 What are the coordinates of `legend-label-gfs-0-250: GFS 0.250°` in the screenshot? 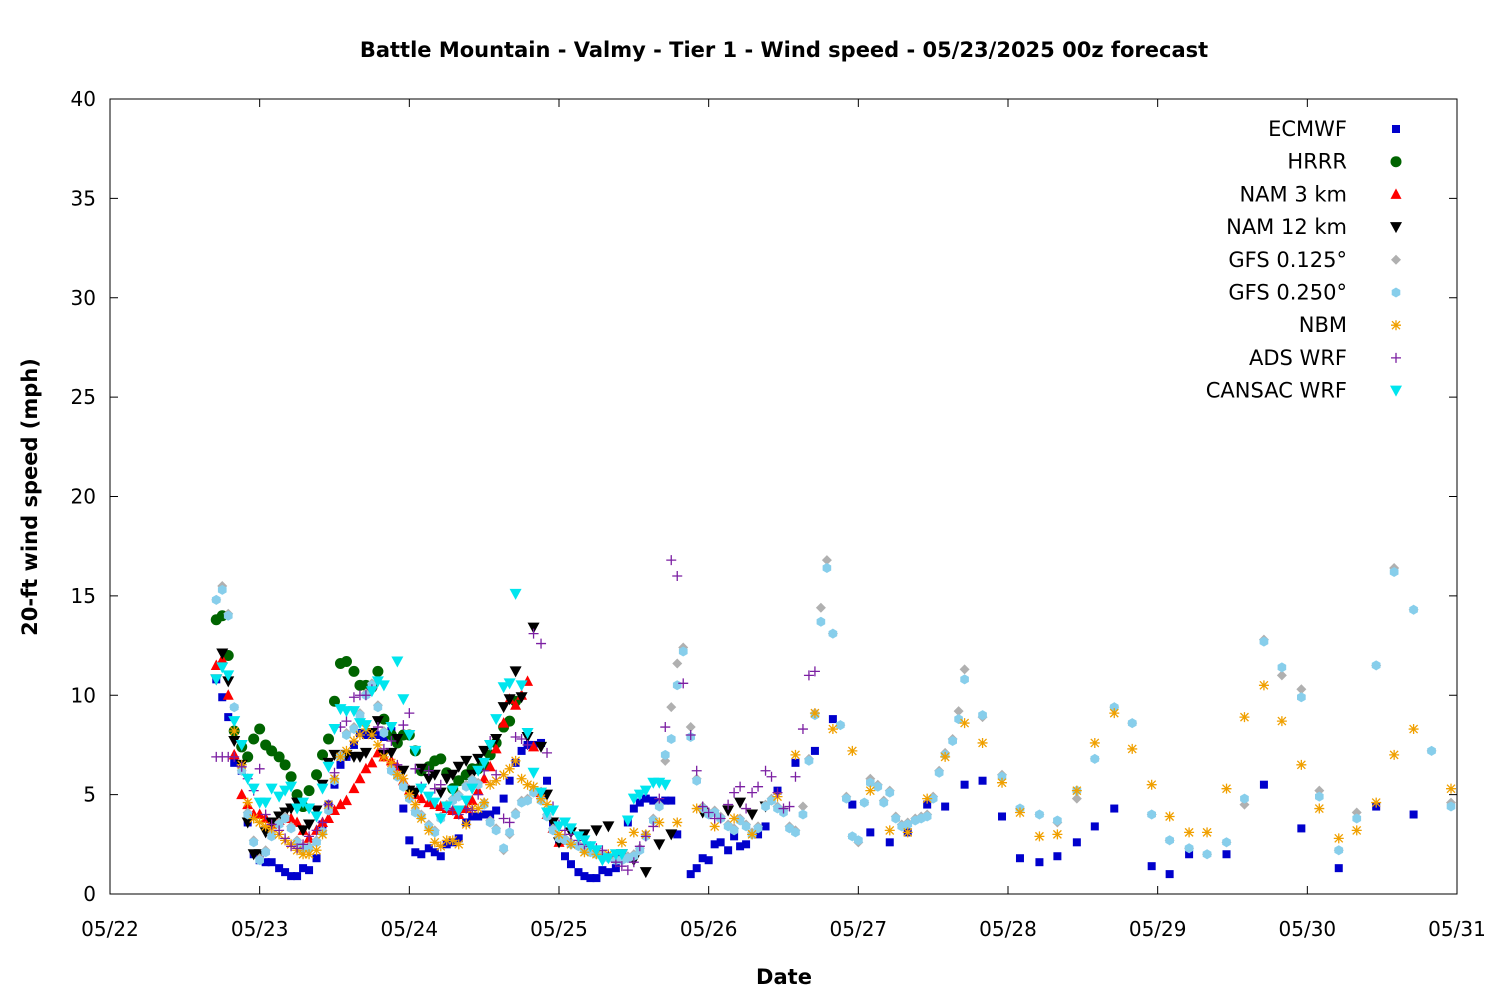 It's located at (1287, 293).